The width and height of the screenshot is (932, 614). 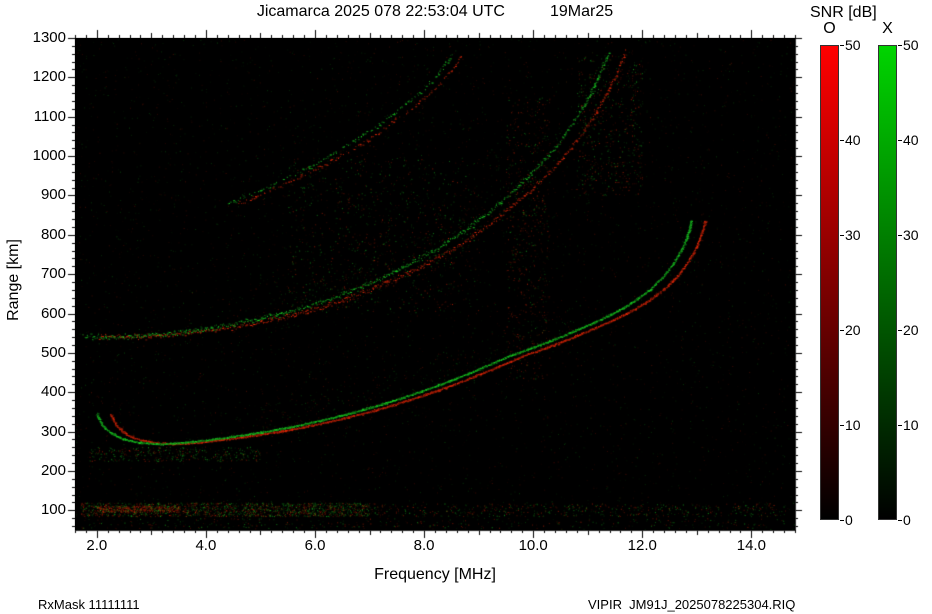 What do you see at coordinates (692, 604) in the screenshot?
I see `instrument-file-text: VIPIR JM91J_2025078225304.RIQ` at bounding box center [692, 604].